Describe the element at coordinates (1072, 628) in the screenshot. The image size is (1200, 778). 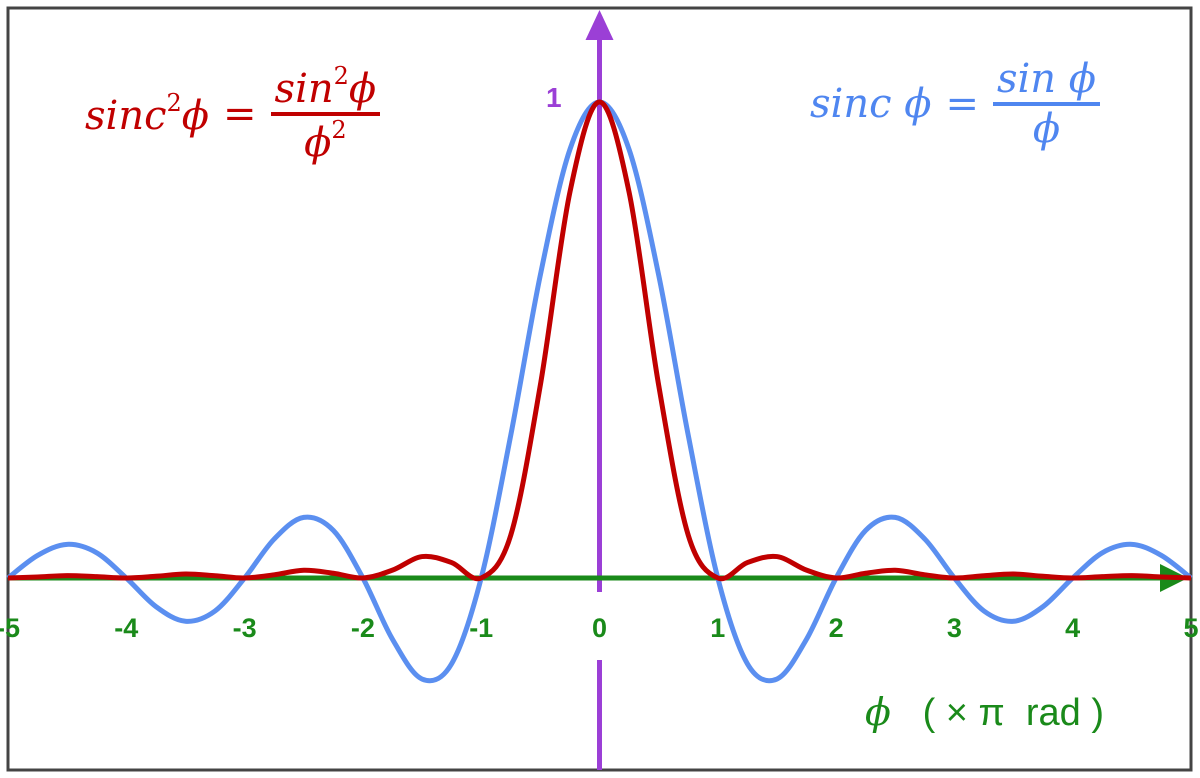
I see `x-tick-label: 4` at that location.